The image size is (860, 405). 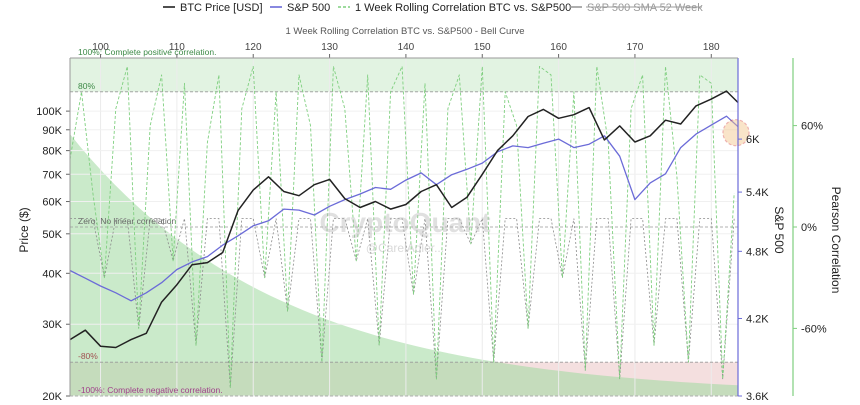 What do you see at coordinates (150, 390) in the screenshot?
I see `annotation-100-complete-negative-correlation: -100%: Complete negative correlation.` at bounding box center [150, 390].